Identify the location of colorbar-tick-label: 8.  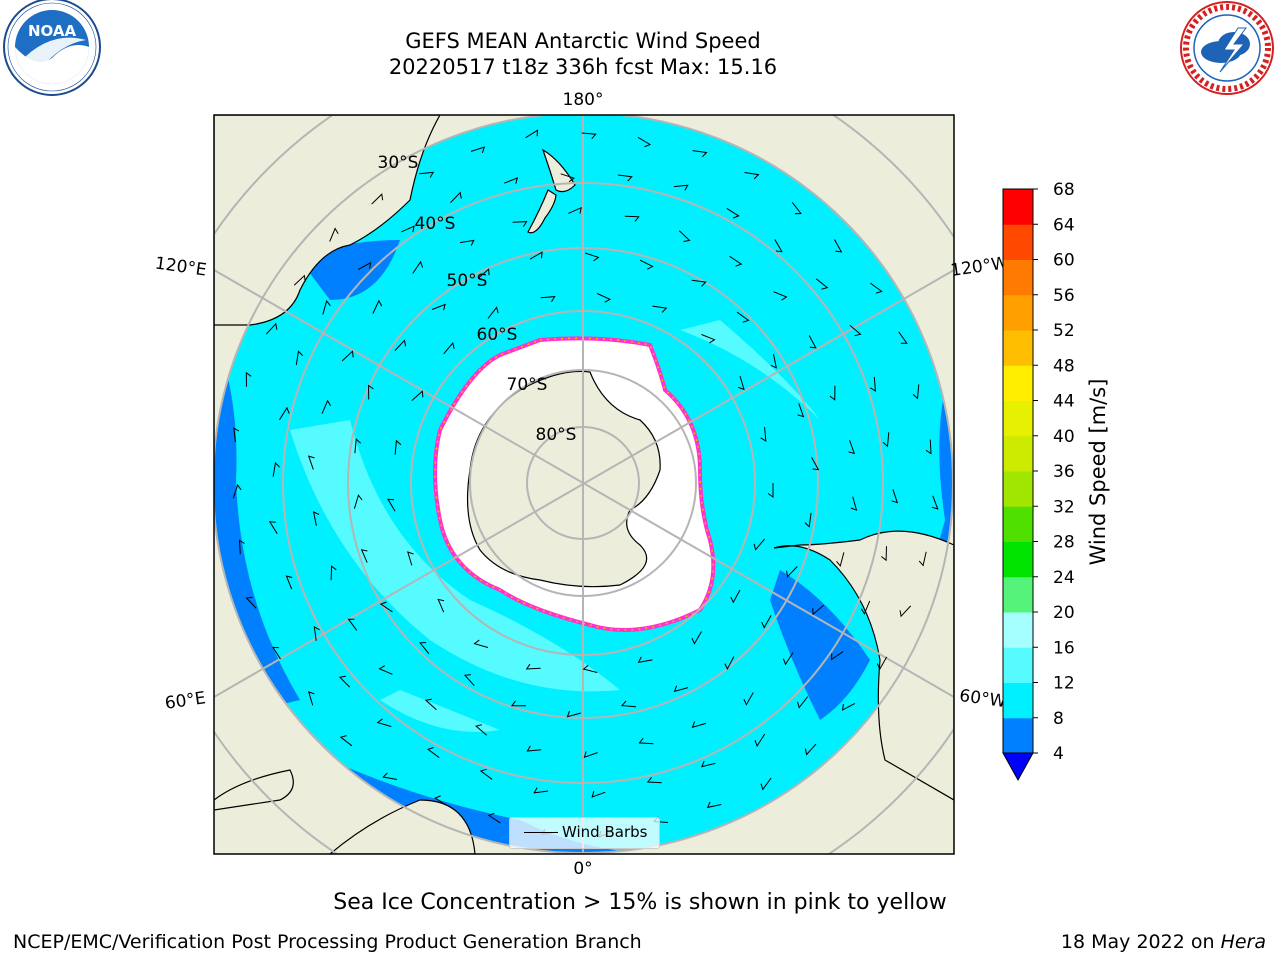
(1058, 719).